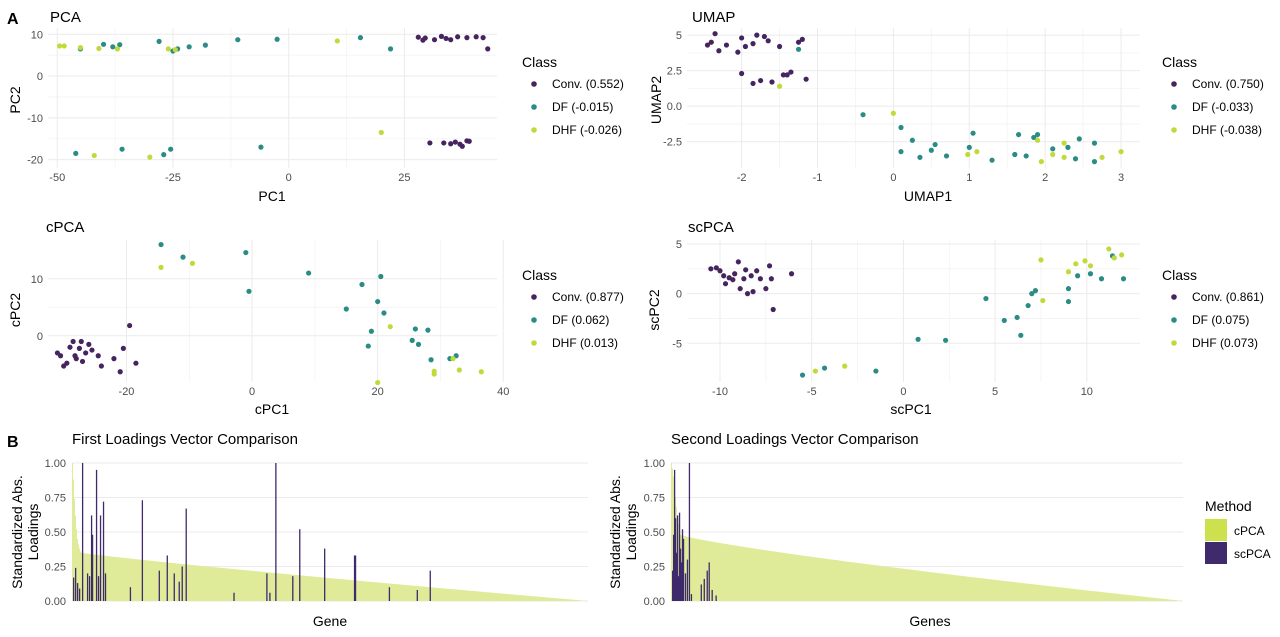 The height and width of the screenshot is (637, 1280). I want to click on x-tick-label: 10, so click(1087, 392).